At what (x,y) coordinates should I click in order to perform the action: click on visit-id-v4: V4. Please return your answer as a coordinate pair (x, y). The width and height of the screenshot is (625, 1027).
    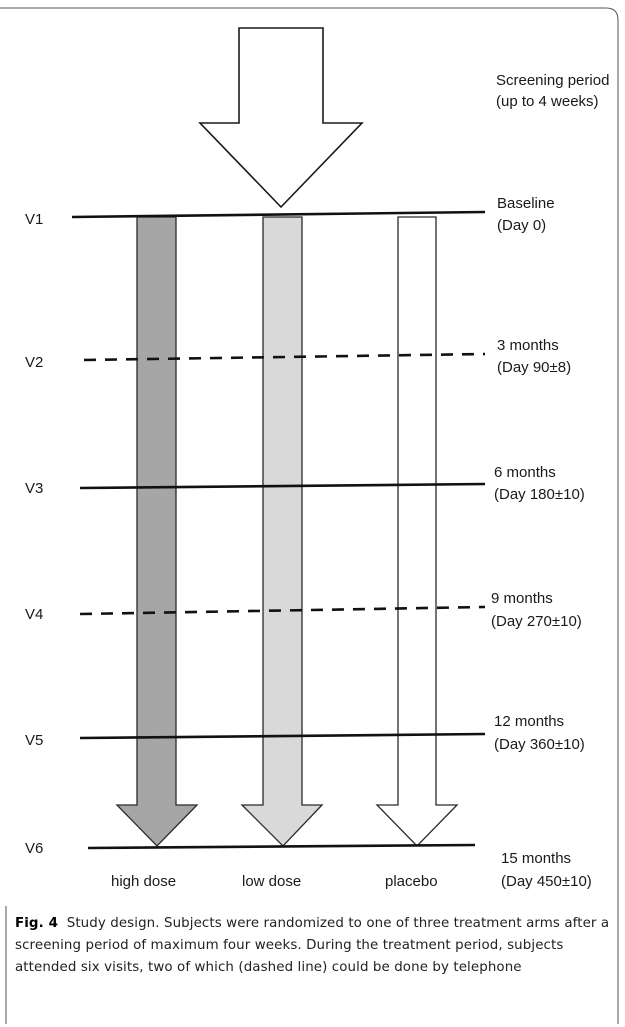
    Looking at the image, I should click on (34, 614).